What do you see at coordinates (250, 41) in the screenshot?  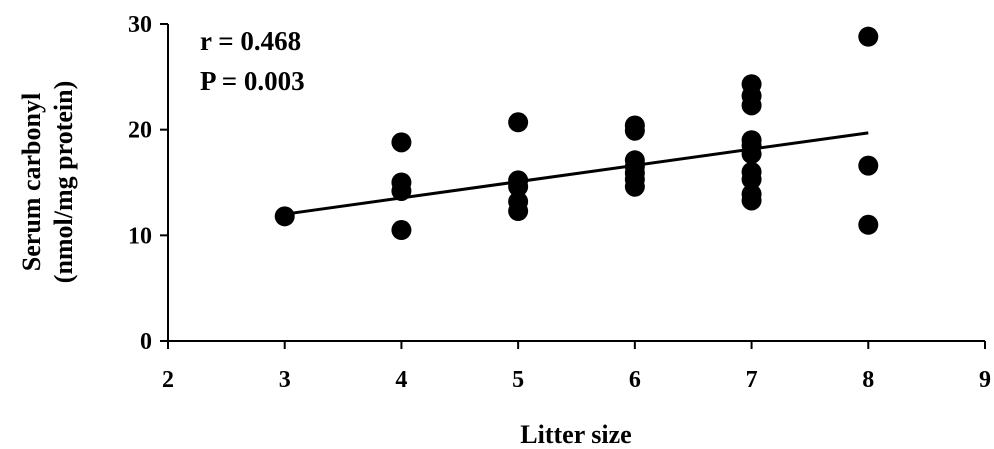 I see `annotation-r: r = 0.468` at bounding box center [250, 41].